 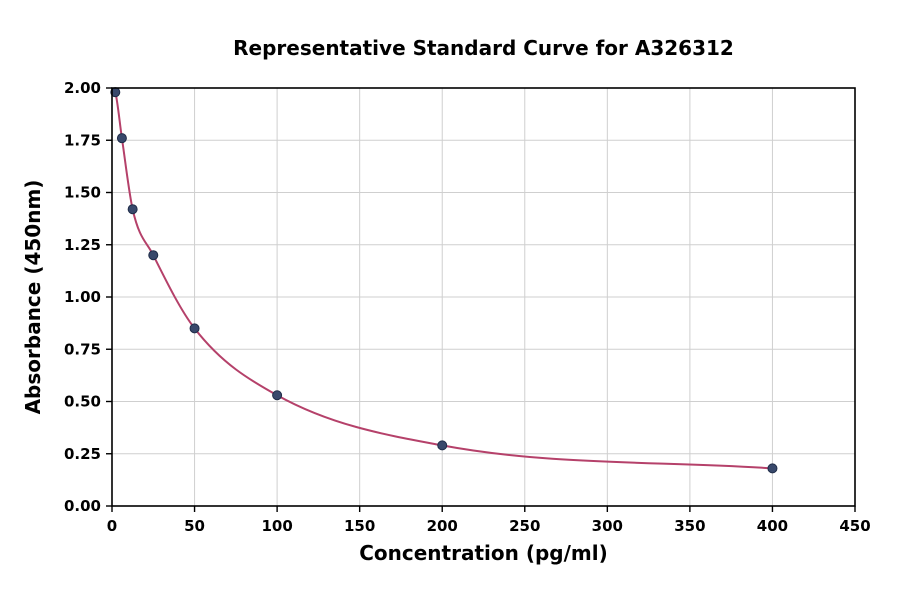 What do you see at coordinates (112, 526) in the screenshot?
I see `x-tick-label: 0` at bounding box center [112, 526].